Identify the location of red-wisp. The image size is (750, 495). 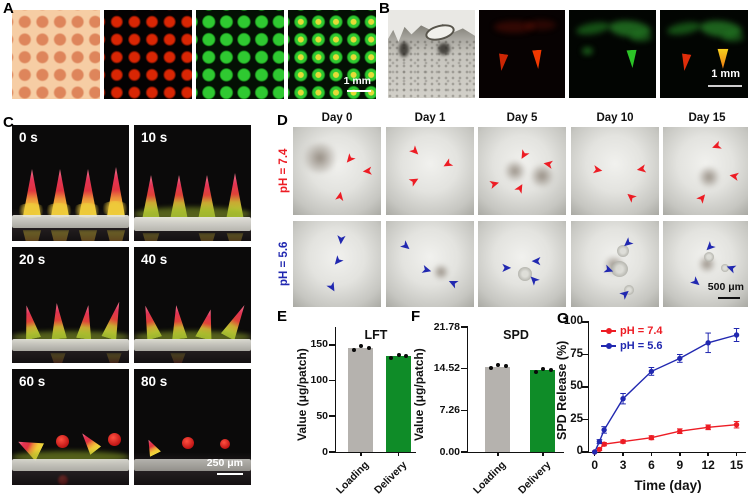
(514, 27).